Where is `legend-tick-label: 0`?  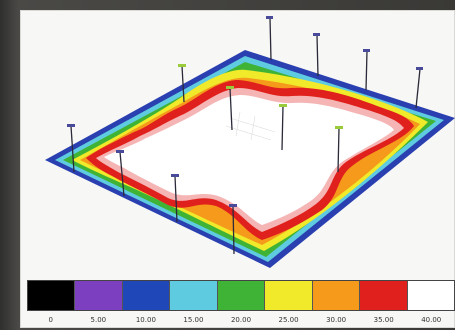 legend-tick-label: 0 is located at coordinates (50, 320).